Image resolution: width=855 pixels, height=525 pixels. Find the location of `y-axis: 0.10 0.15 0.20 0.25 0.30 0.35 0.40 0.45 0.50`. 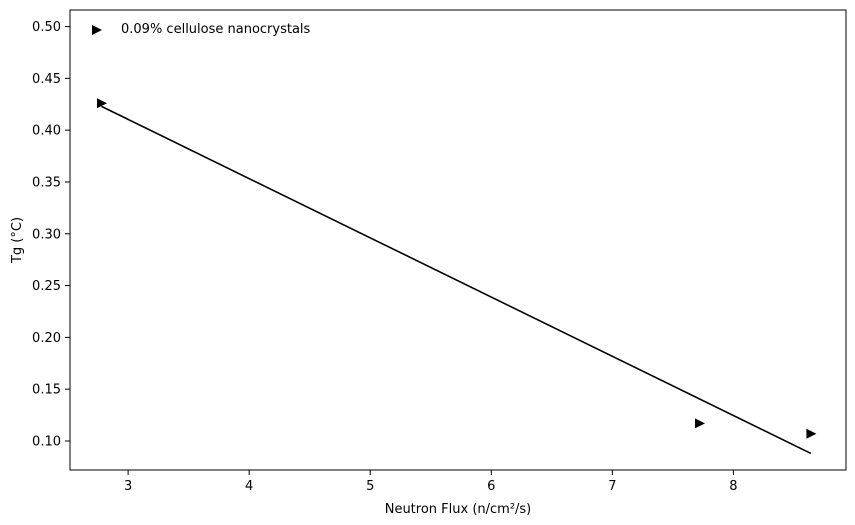

y-axis: 0.10 0.15 0.20 0.25 0.30 0.35 0.40 0.45 0.50 is located at coordinates (51, 234).